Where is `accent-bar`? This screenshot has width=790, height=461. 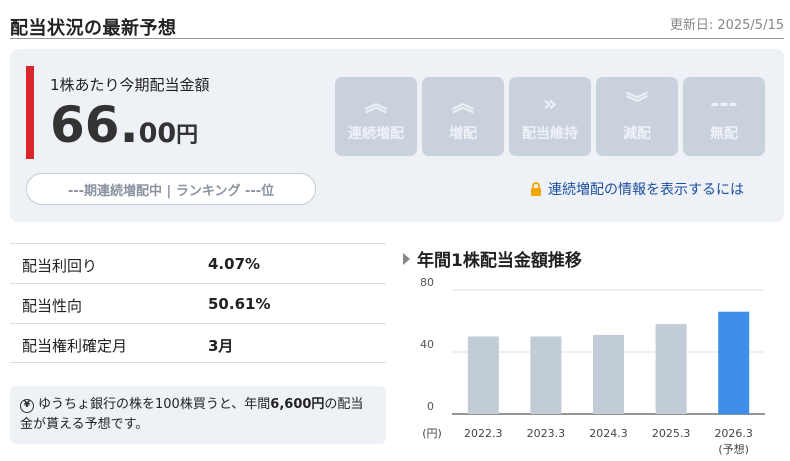 accent-bar is located at coordinates (30, 112).